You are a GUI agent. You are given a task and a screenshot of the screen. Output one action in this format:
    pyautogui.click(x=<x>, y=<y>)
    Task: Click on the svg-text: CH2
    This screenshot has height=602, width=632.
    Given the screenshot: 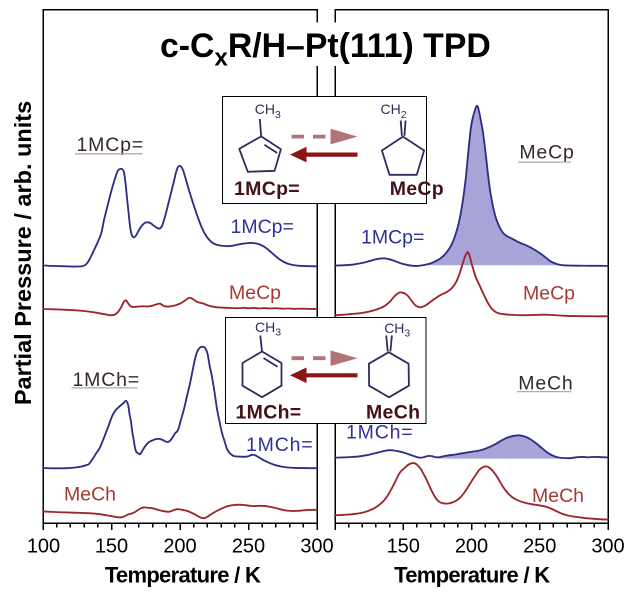 What is the action you would take?
    pyautogui.click(x=394, y=111)
    